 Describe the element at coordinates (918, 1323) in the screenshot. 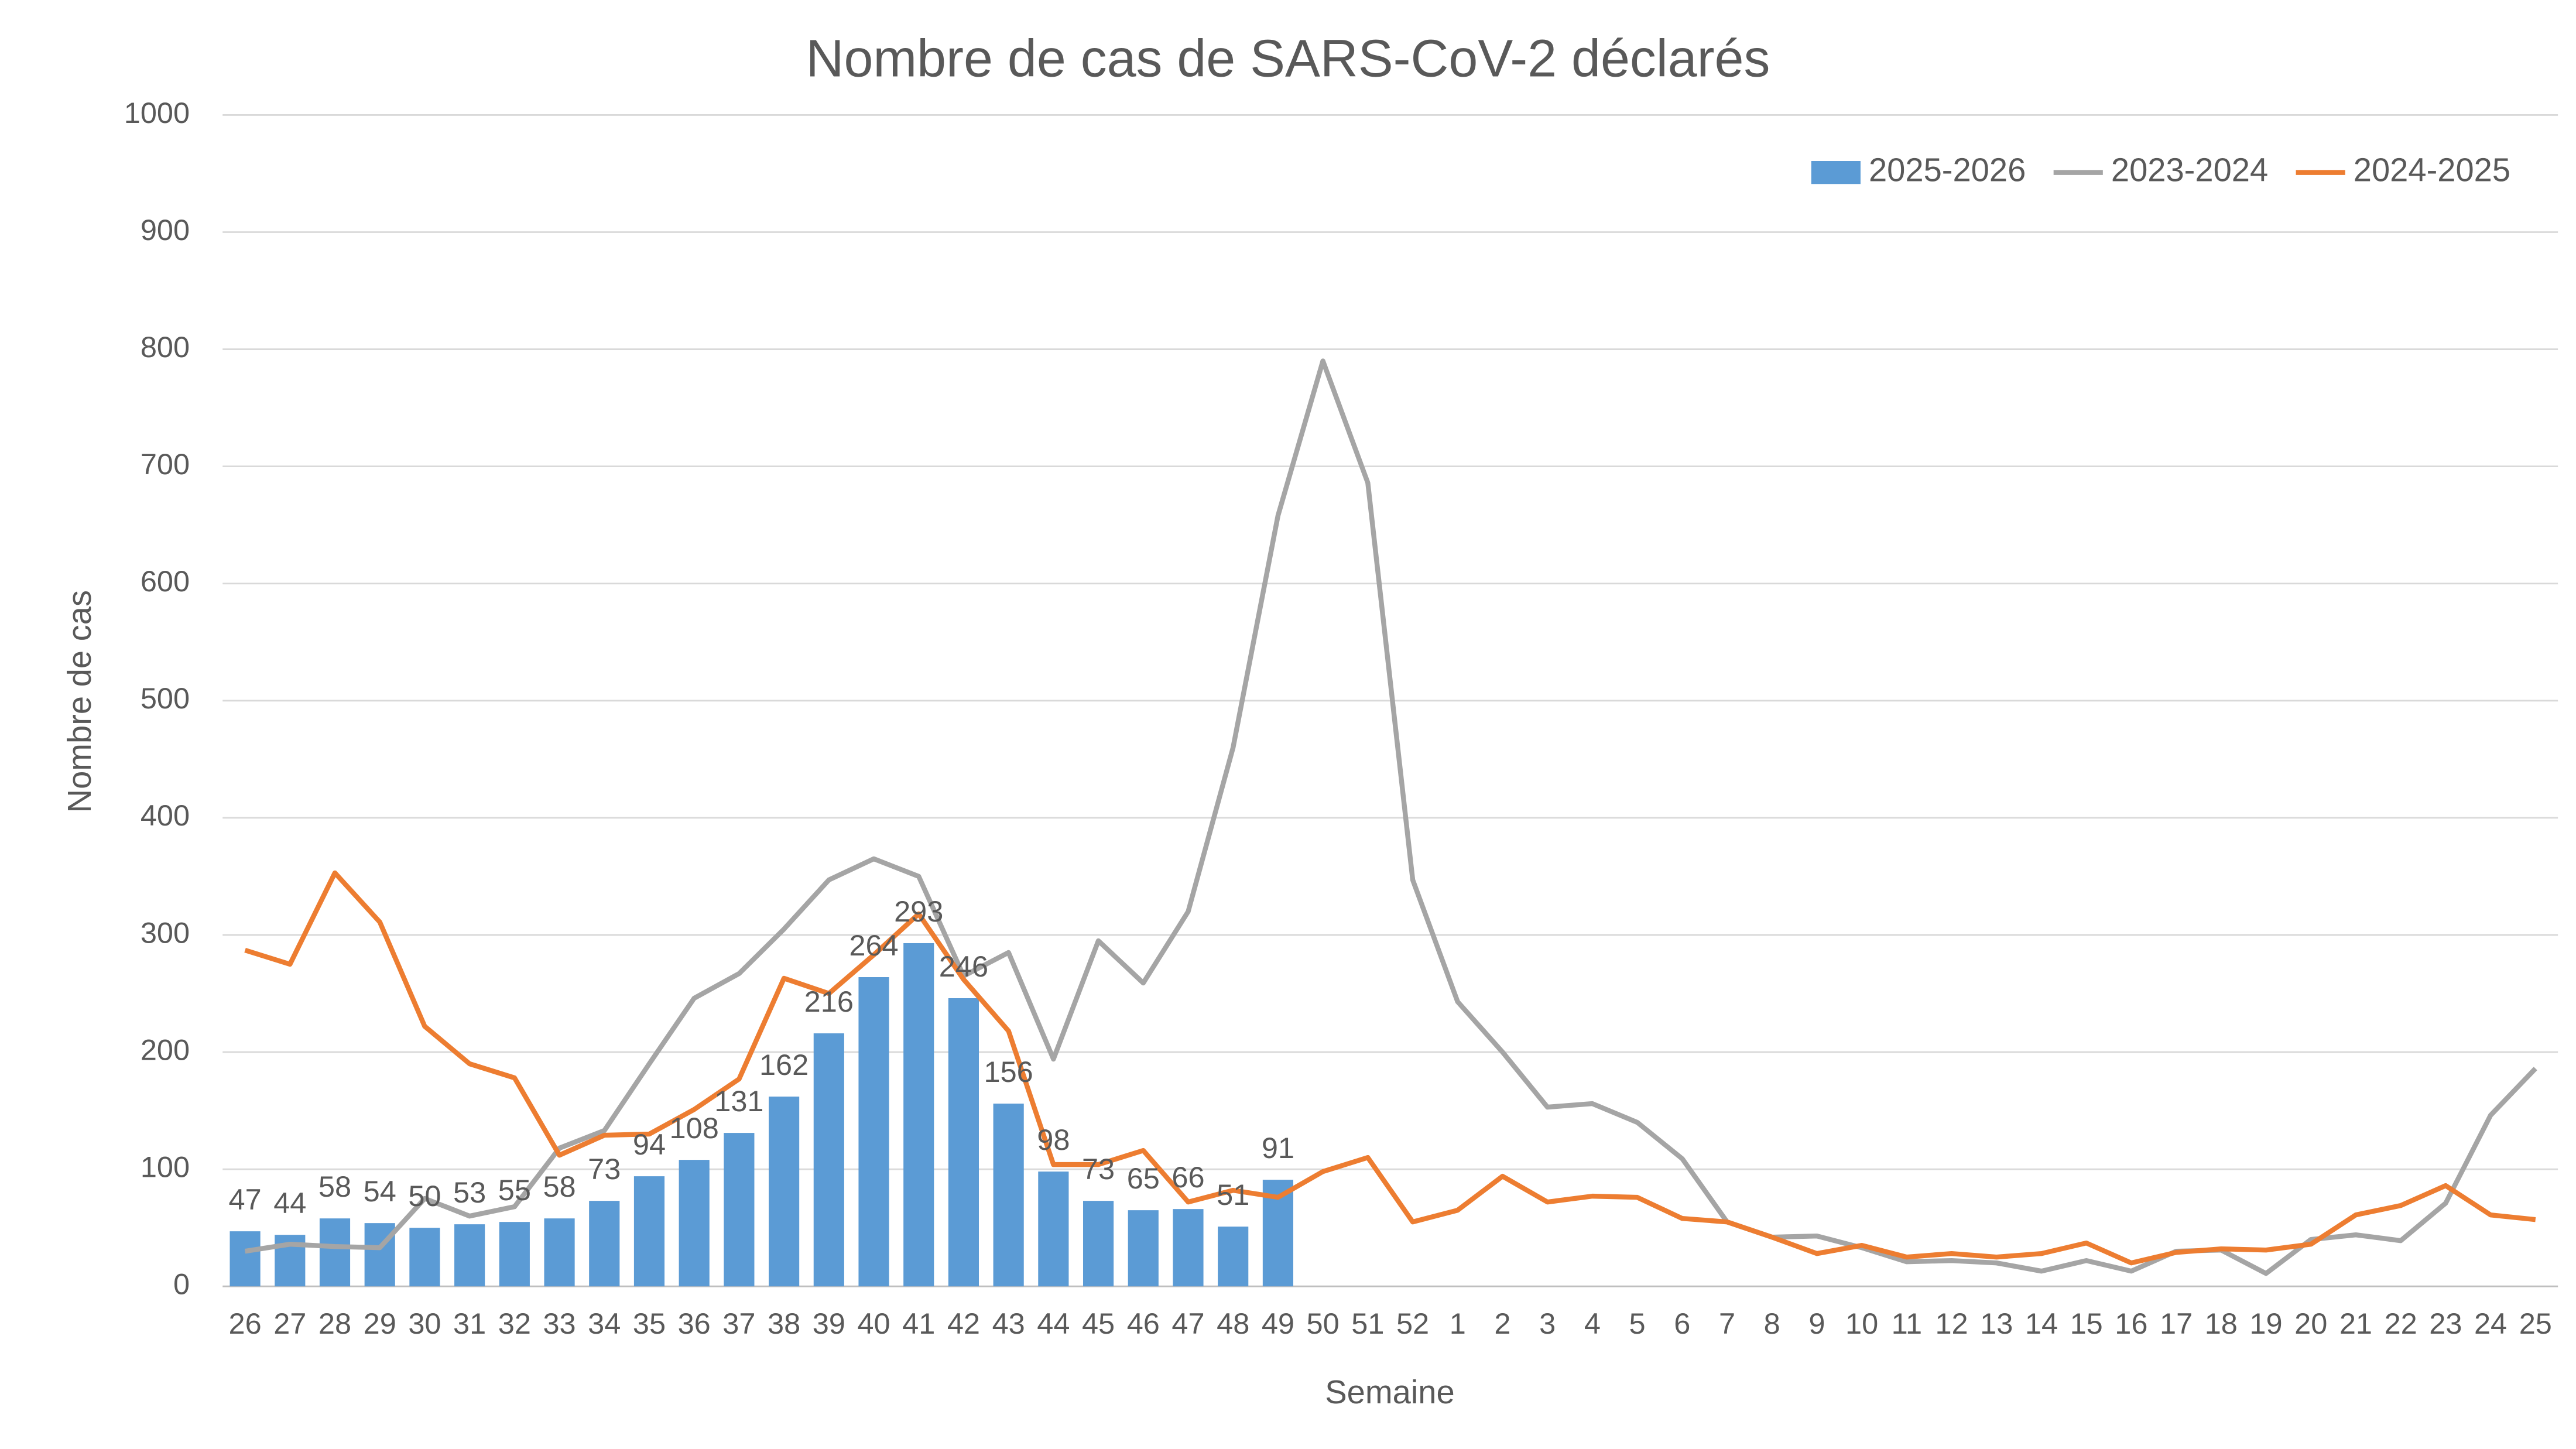

I see `x-tick-label: 41` at that location.